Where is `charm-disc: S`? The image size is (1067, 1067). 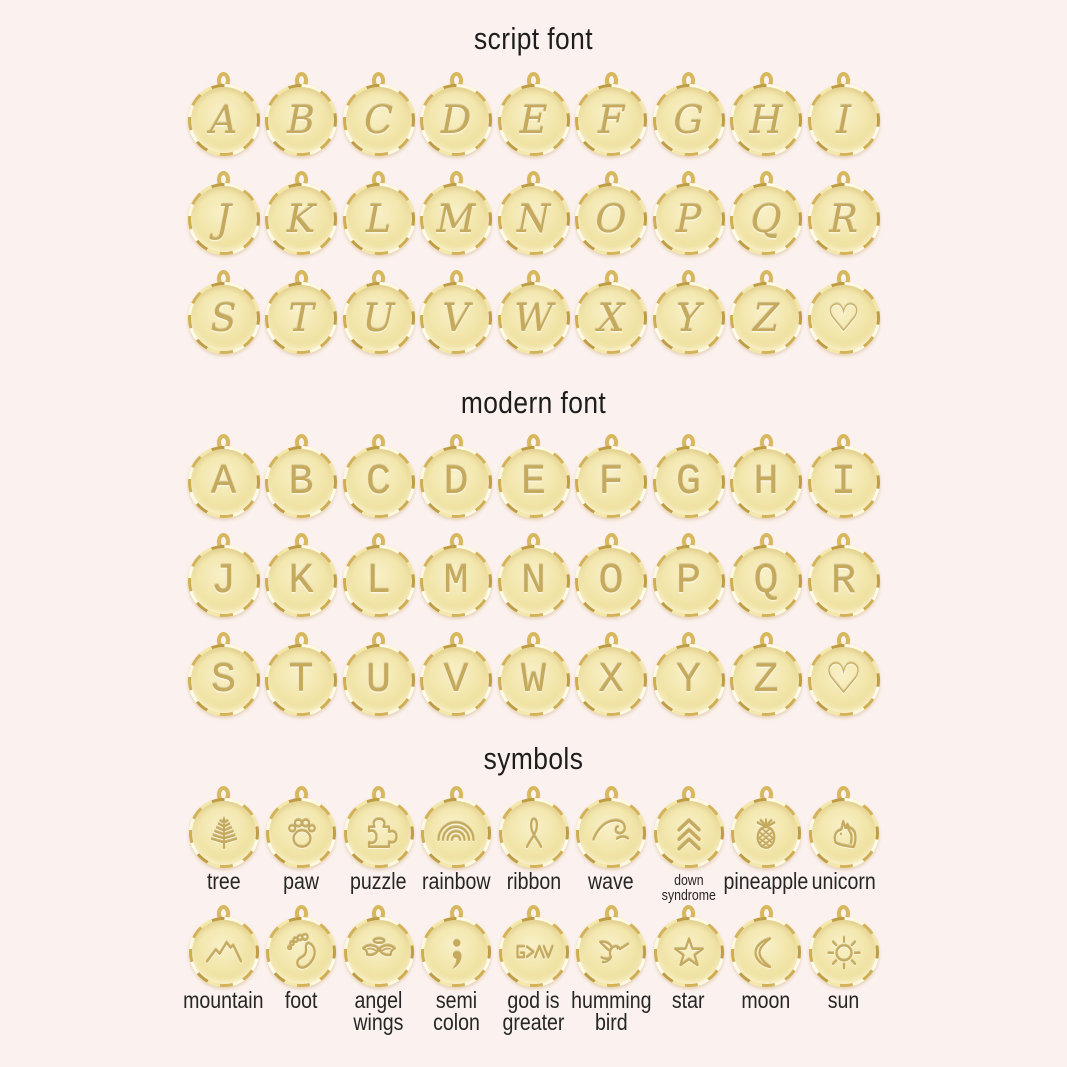 charm-disc: S is located at coordinates (223, 680).